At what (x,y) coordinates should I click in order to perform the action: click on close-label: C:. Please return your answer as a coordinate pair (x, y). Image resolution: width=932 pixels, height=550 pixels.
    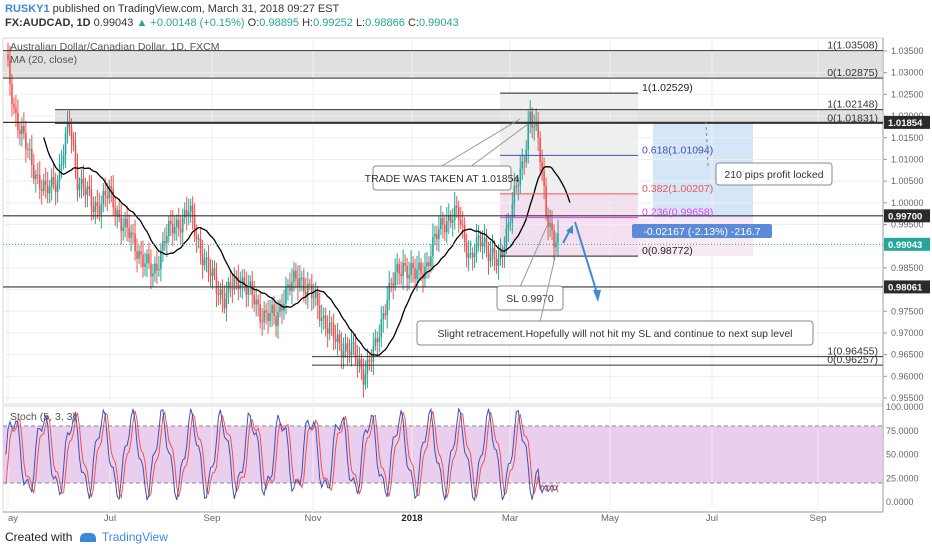
    Looking at the image, I should click on (413, 23).